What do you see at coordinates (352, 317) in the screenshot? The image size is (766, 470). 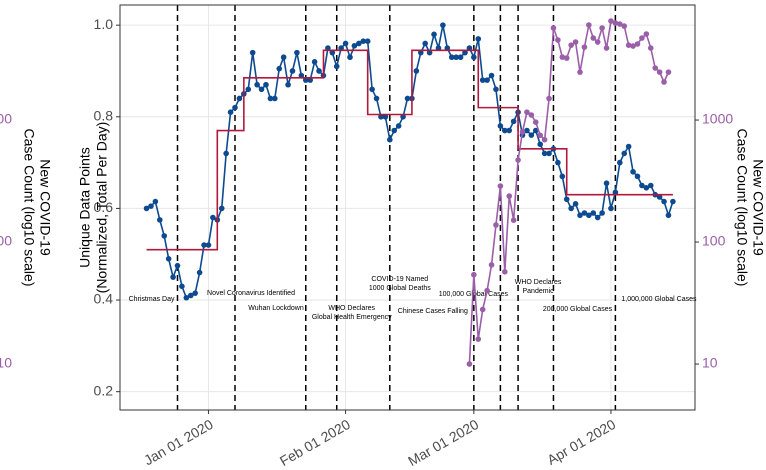 I see `event-label: Global Health Emergency` at bounding box center [352, 317].